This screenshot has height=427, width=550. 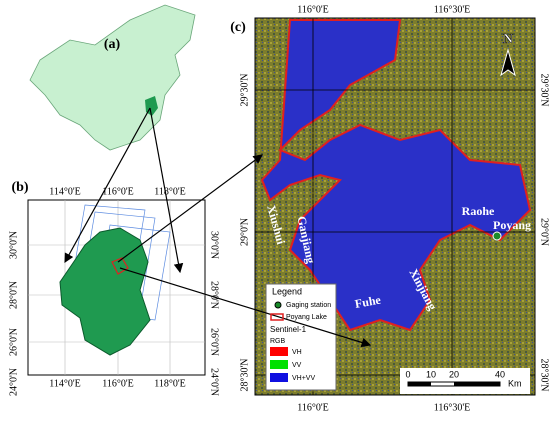 I want to click on scale-unit: Km, so click(x=515, y=383).